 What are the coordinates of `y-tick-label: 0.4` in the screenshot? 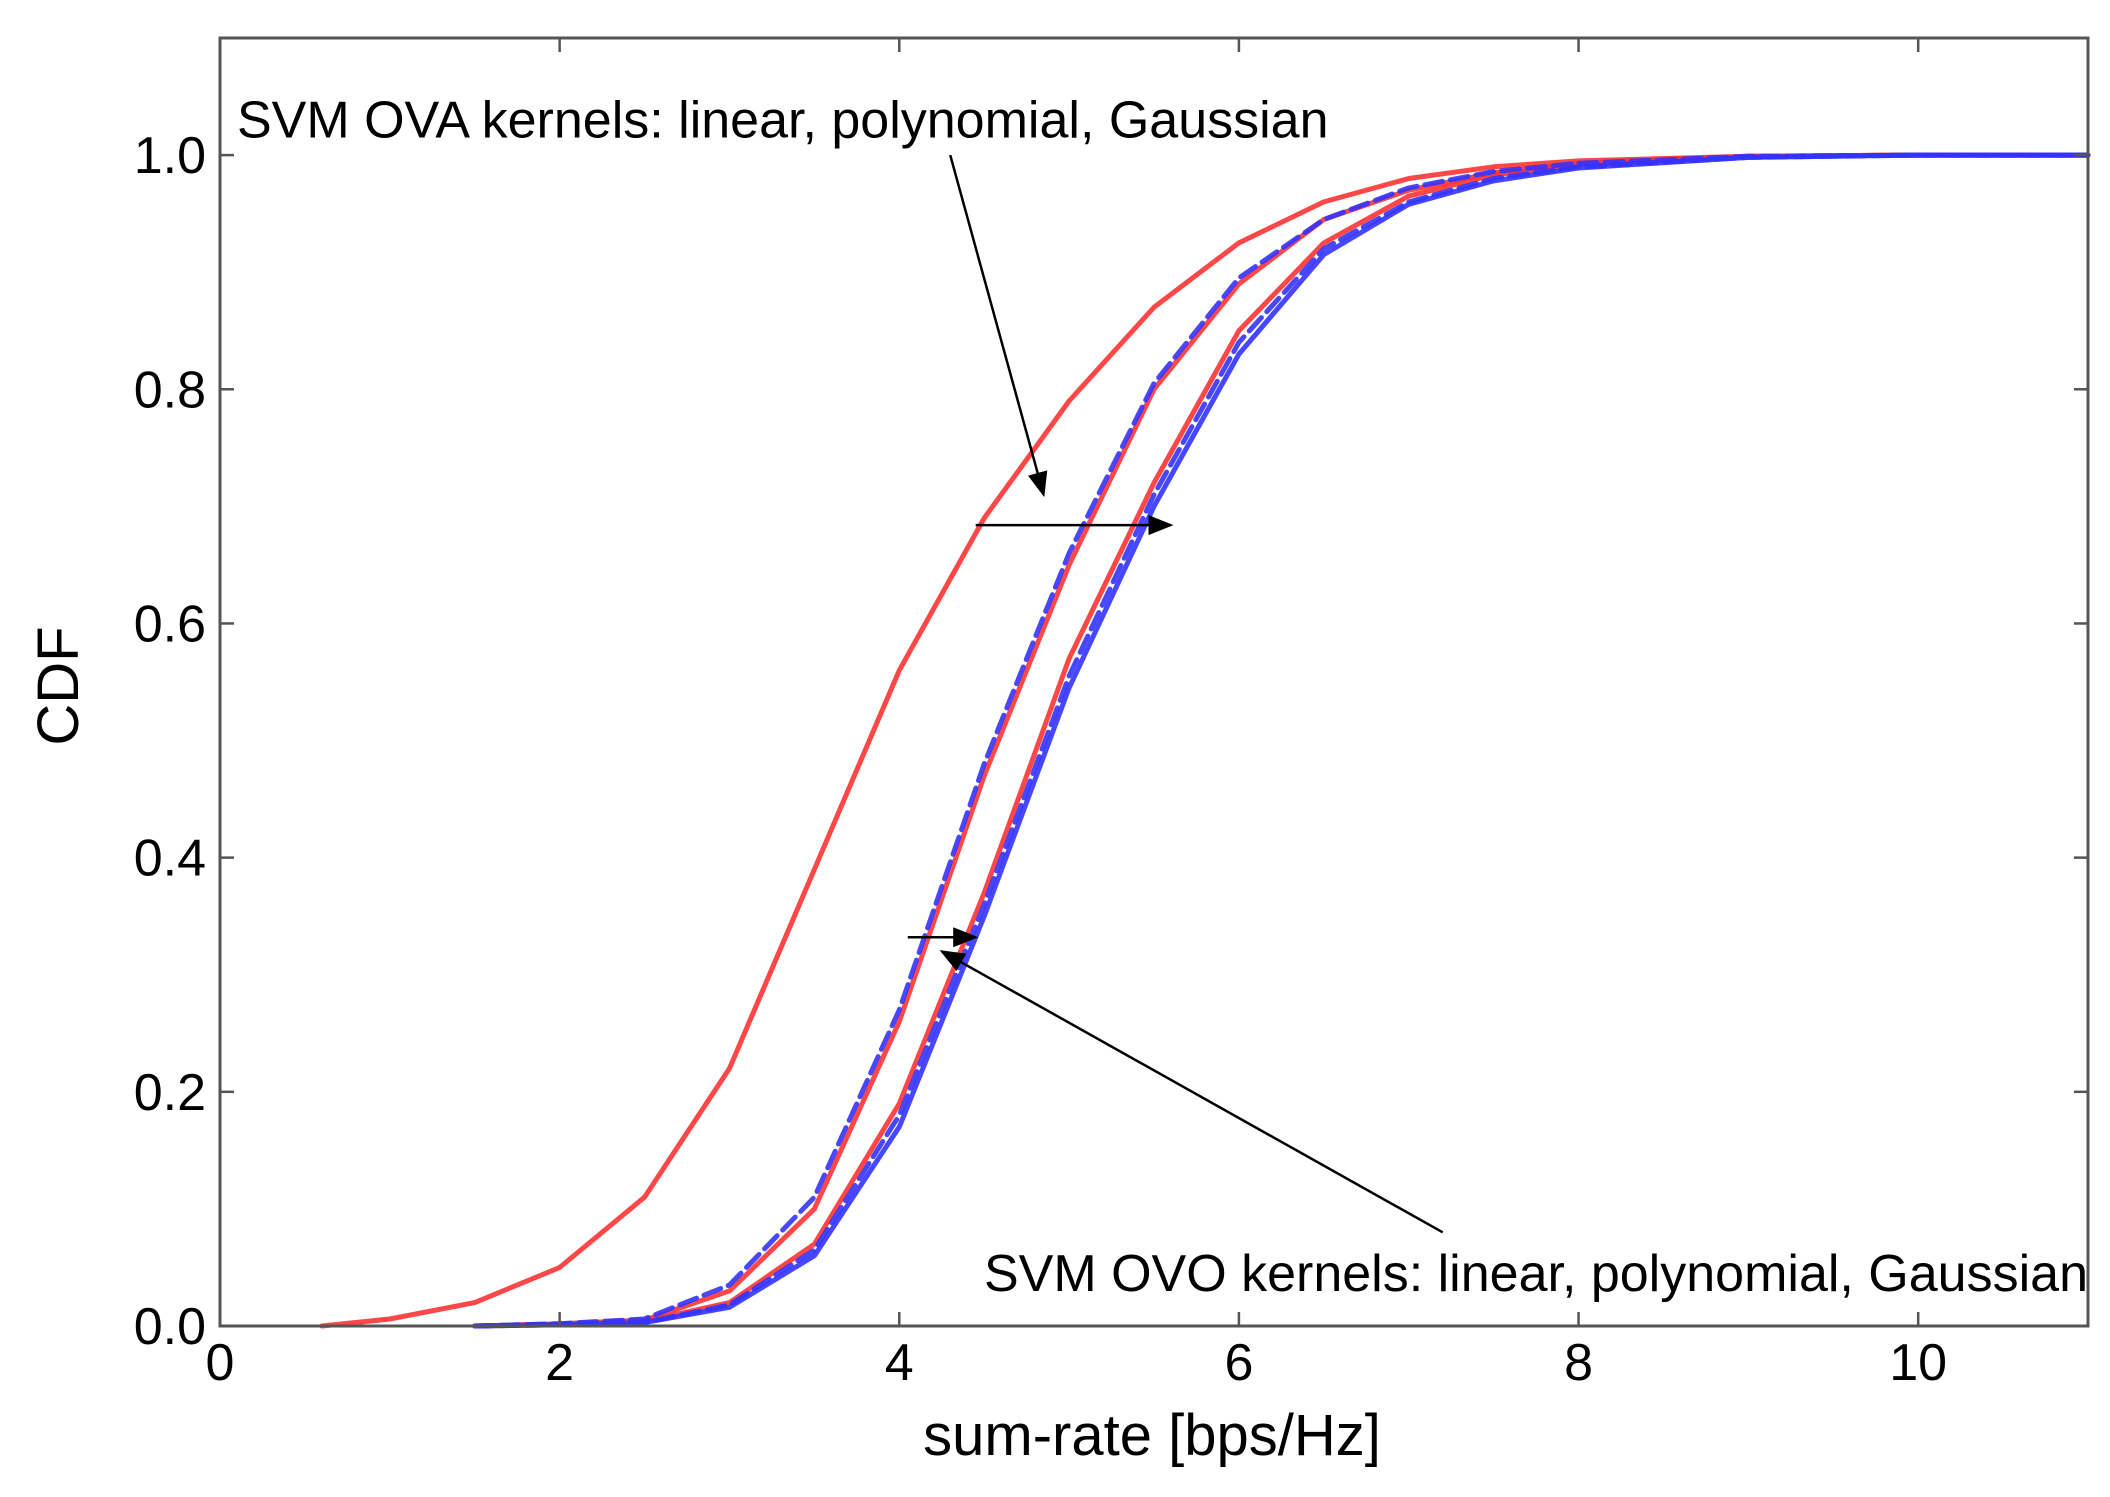 It's located at (170, 859).